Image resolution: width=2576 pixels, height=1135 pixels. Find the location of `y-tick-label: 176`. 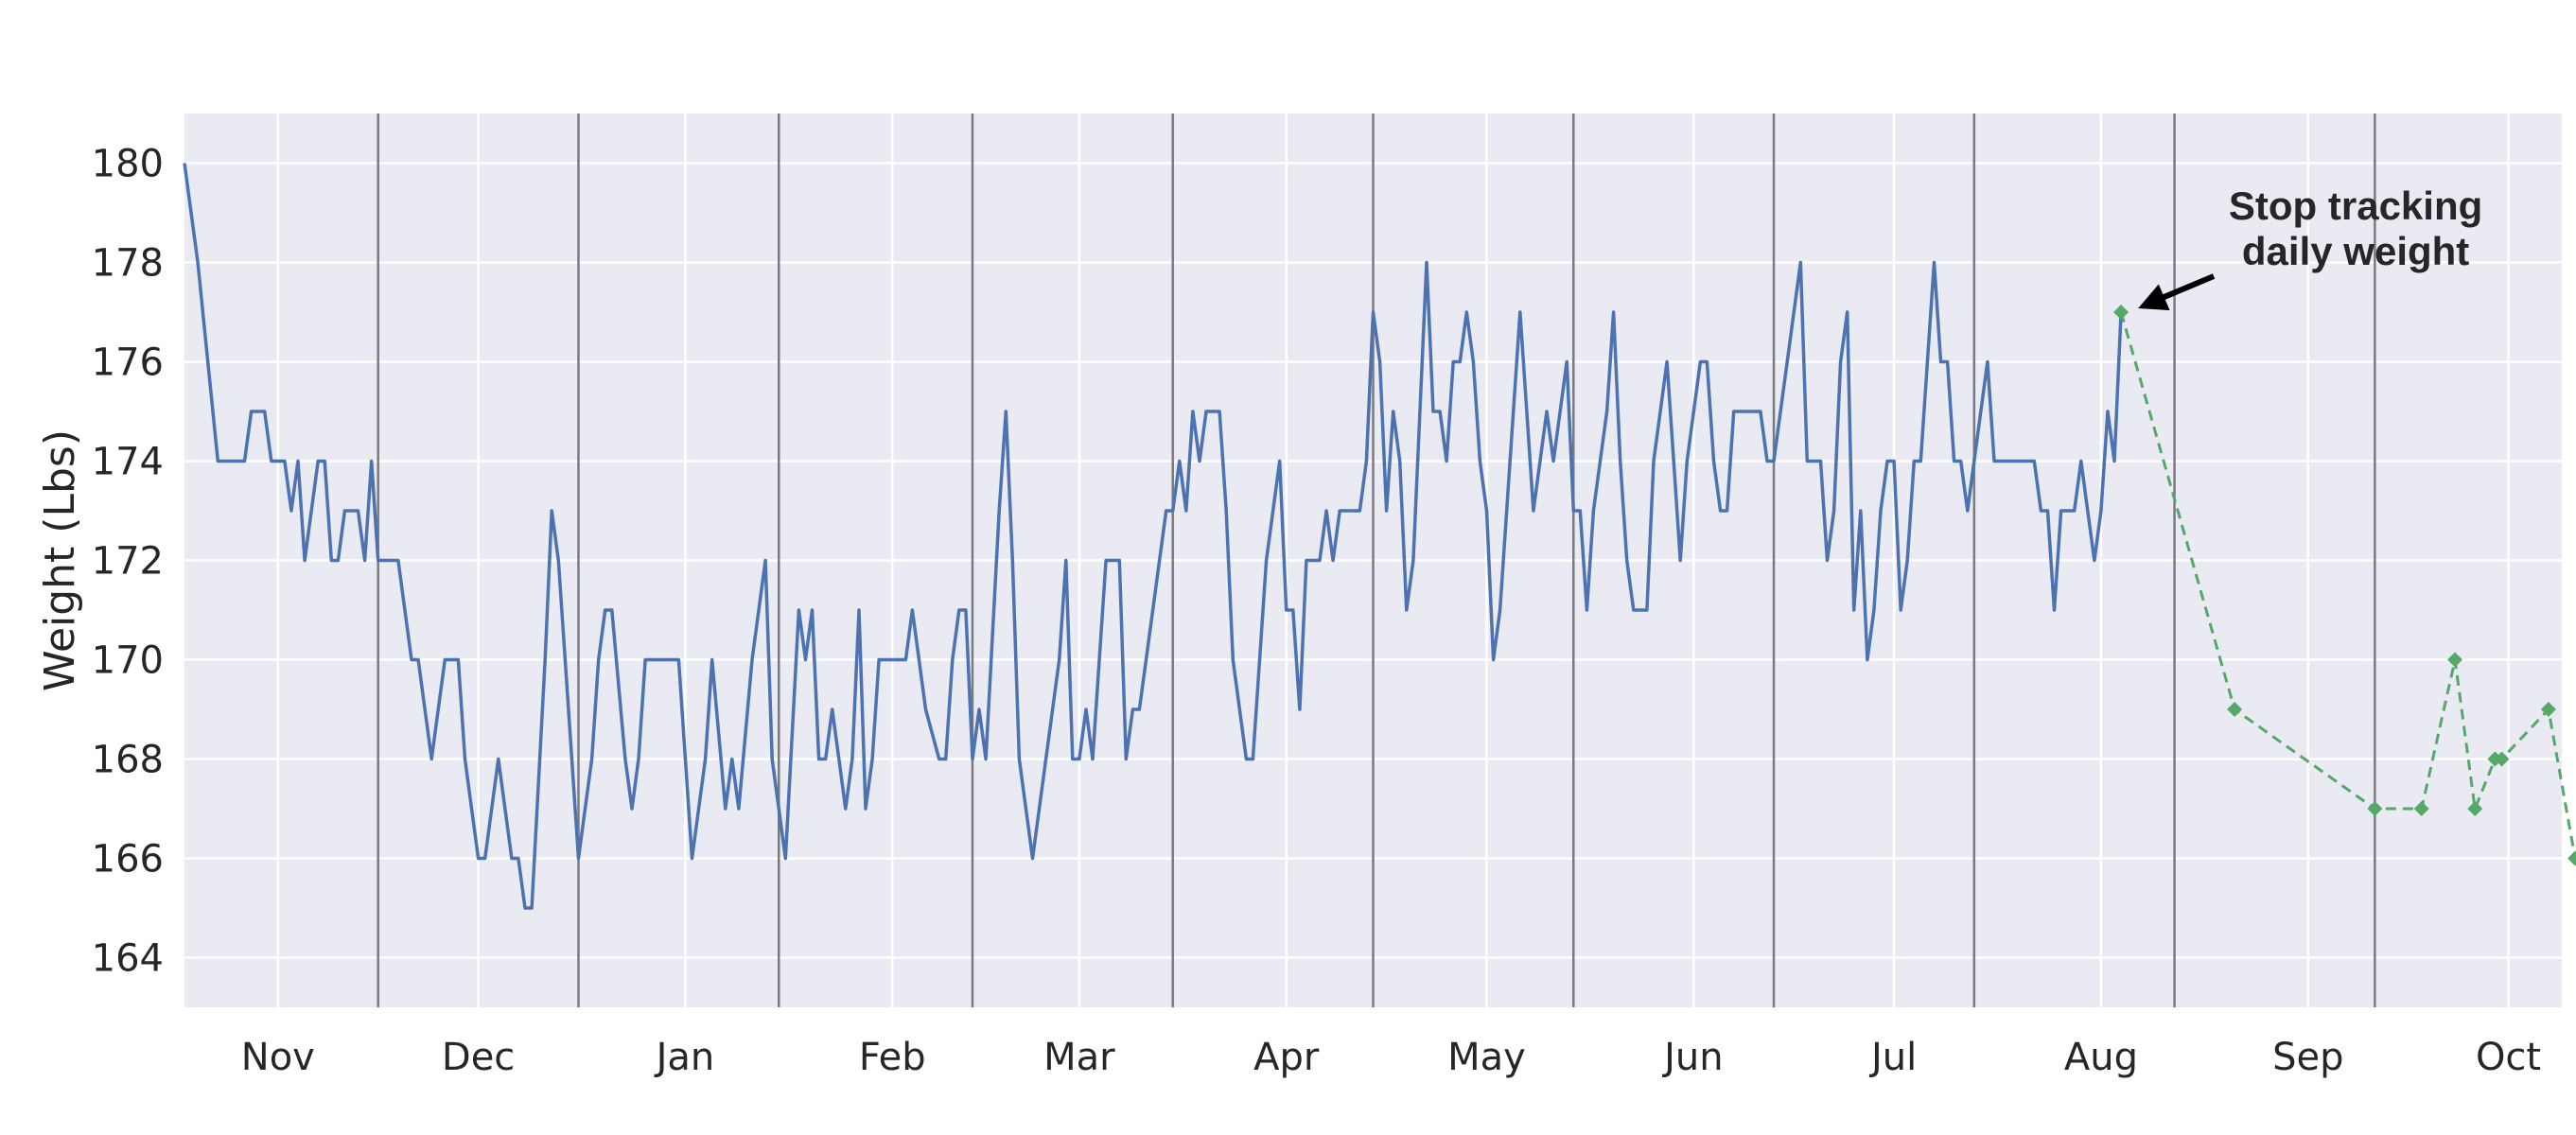

y-tick-label: 176 is located at coordinates (128, 363).